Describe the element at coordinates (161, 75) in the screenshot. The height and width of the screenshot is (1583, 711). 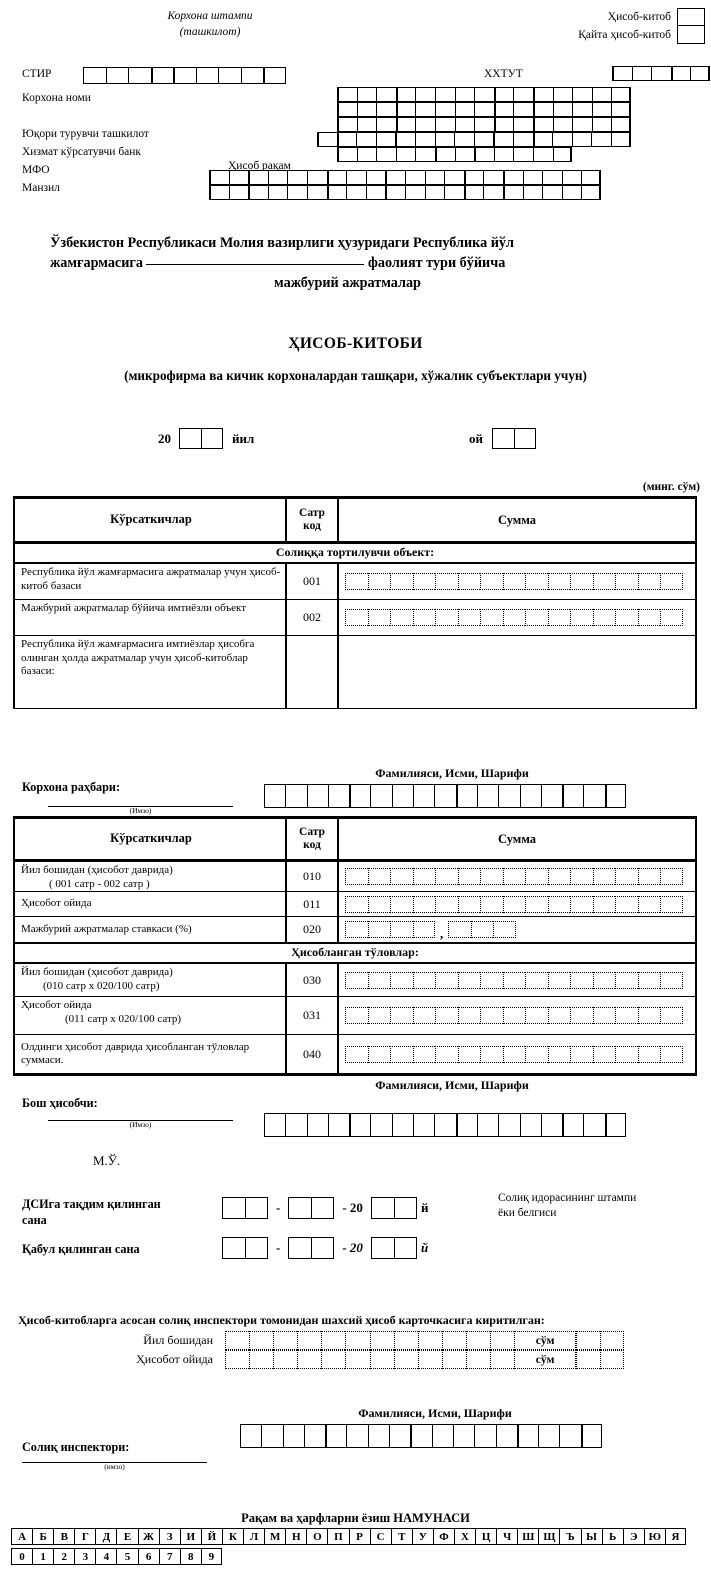
I see `stir-cell` at that location.